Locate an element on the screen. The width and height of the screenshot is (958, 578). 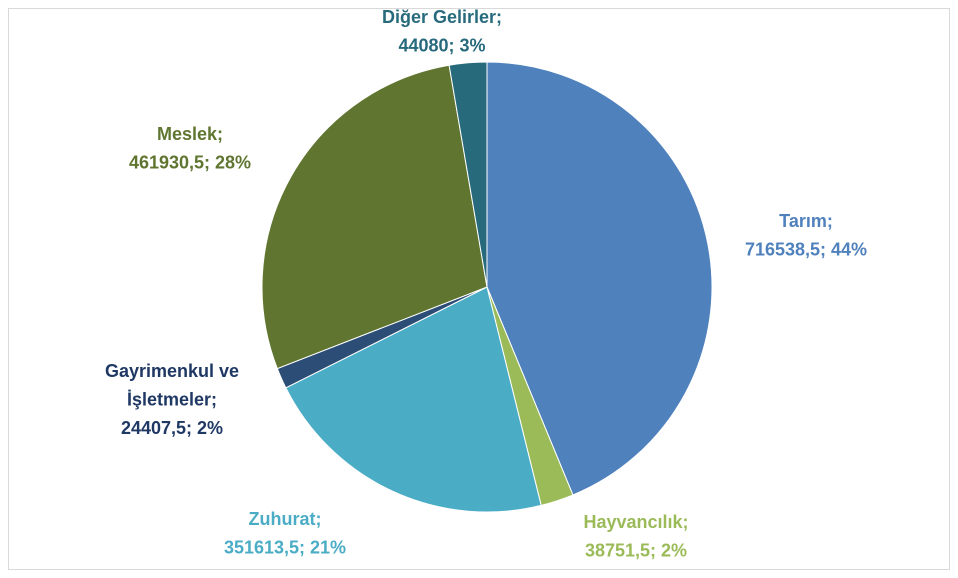
percent-label: 44% is located at coordinates (849, 249).